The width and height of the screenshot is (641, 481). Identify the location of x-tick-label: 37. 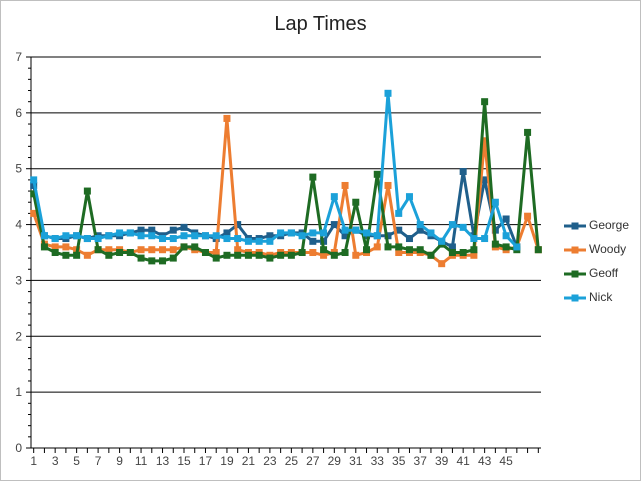
(421, 461).